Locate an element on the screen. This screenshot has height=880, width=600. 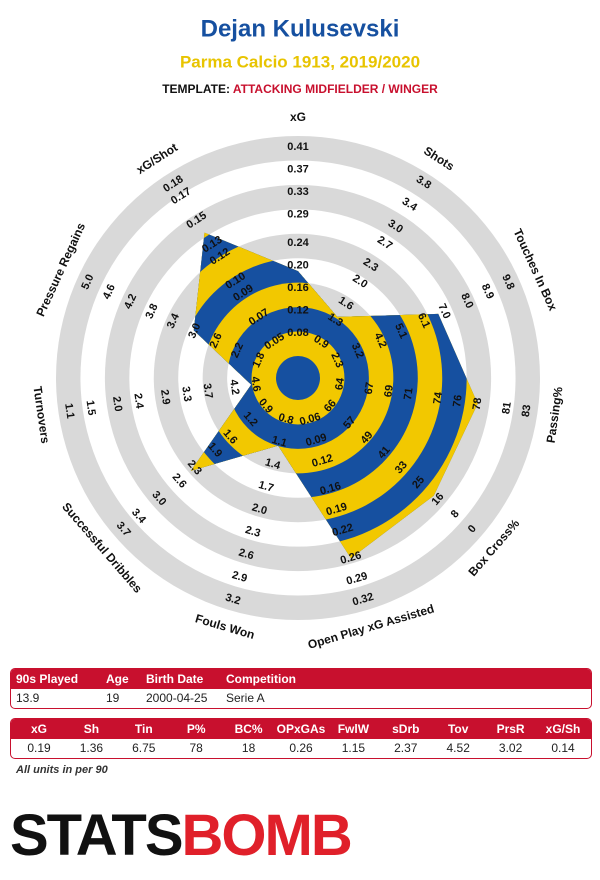
header-cell: BC% is located at coordinates (248, 729).